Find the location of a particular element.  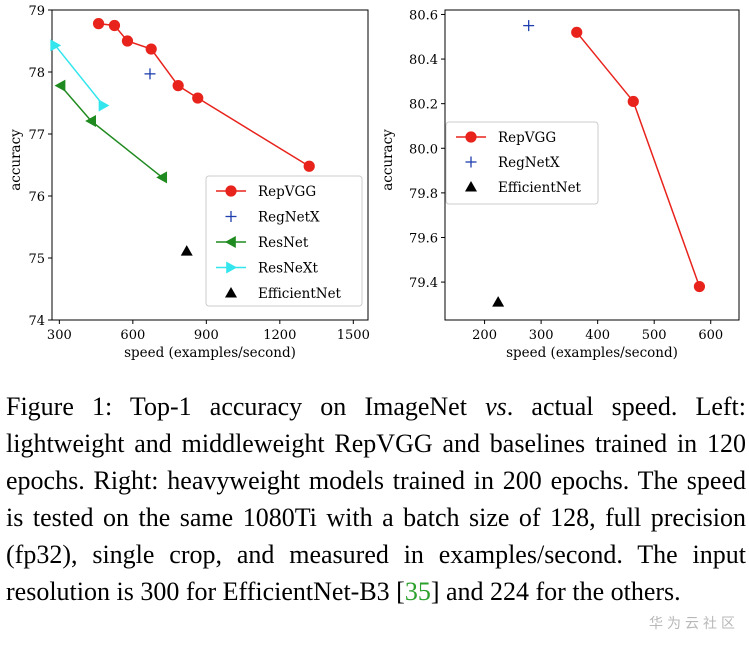

legend-label: ResNet is located at coordinates (283, 243).